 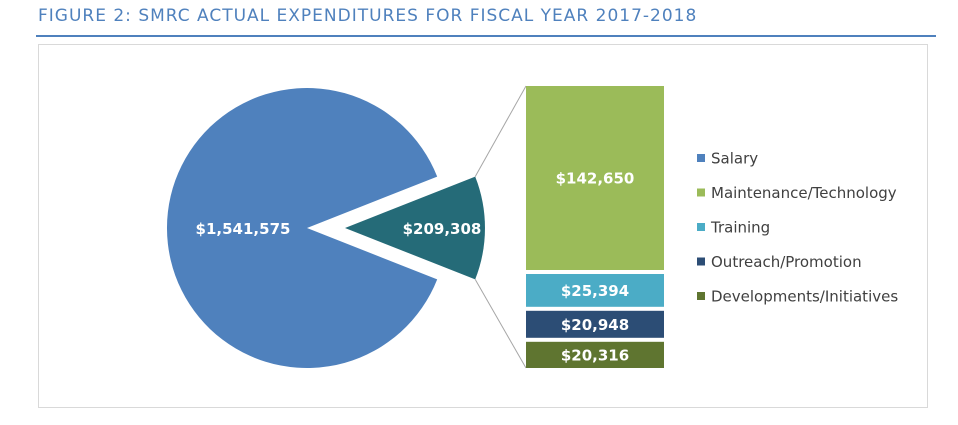 I want to click on legend-label-salary: Salary, so click(x=734, y=159).